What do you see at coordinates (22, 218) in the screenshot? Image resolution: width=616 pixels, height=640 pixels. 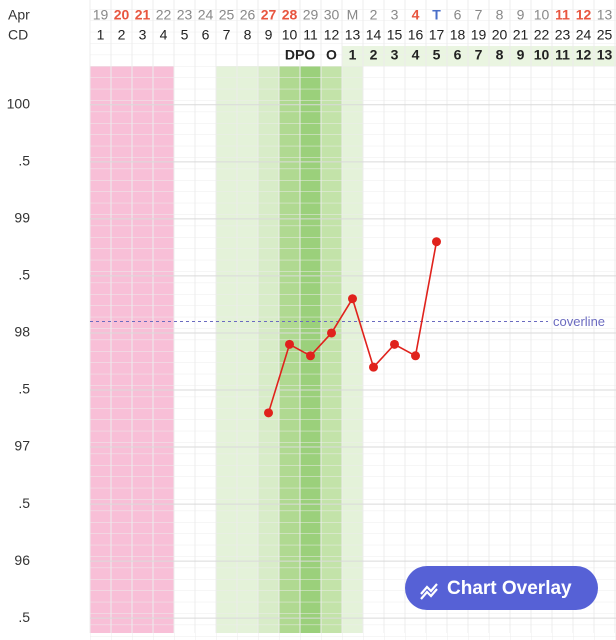 I see `y-tick-label: 99` at bounding box center [22, 218].